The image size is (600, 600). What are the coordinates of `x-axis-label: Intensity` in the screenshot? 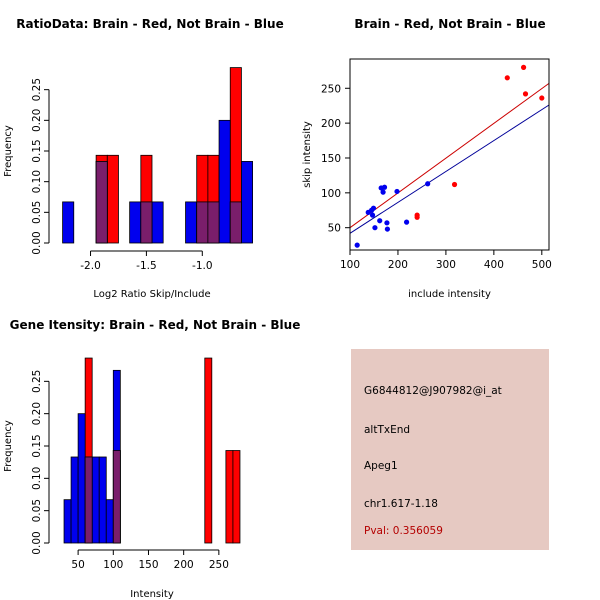 It's located at (152, 594).